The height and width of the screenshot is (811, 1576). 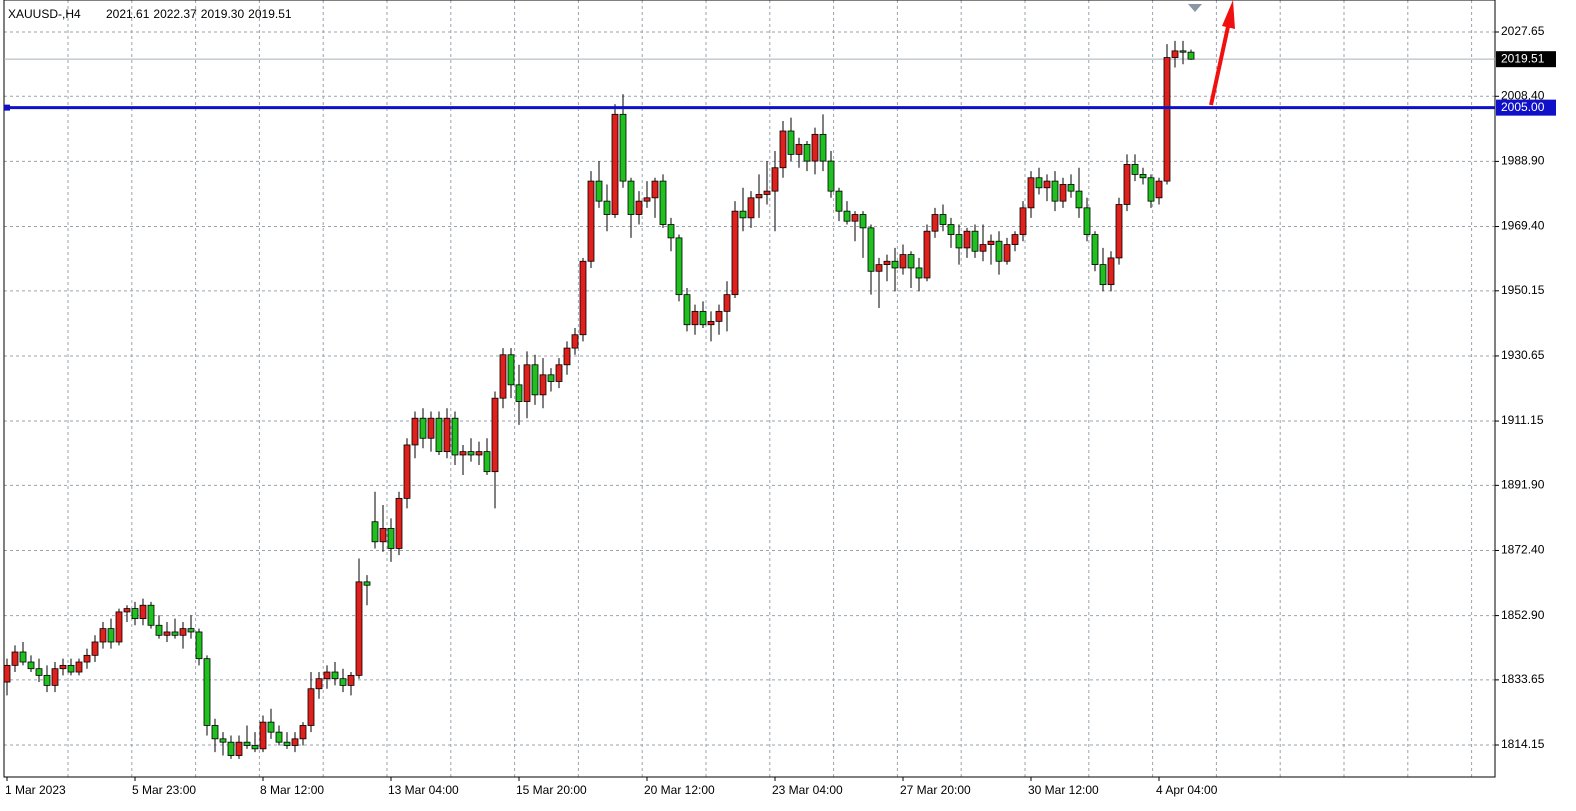 What do you see at coordinates (270, 14) in the screenshot?
I see `header-value: 2019.51` at bounding box center [270, 14].